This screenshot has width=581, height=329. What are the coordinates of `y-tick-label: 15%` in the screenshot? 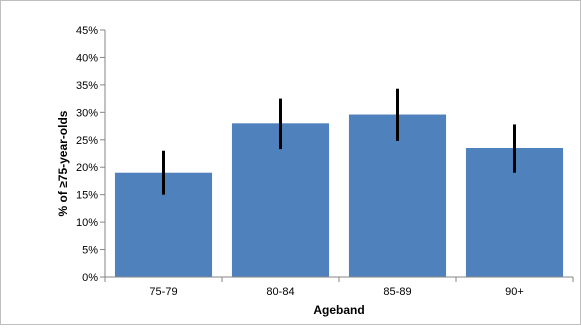 It's located at (87, 196).